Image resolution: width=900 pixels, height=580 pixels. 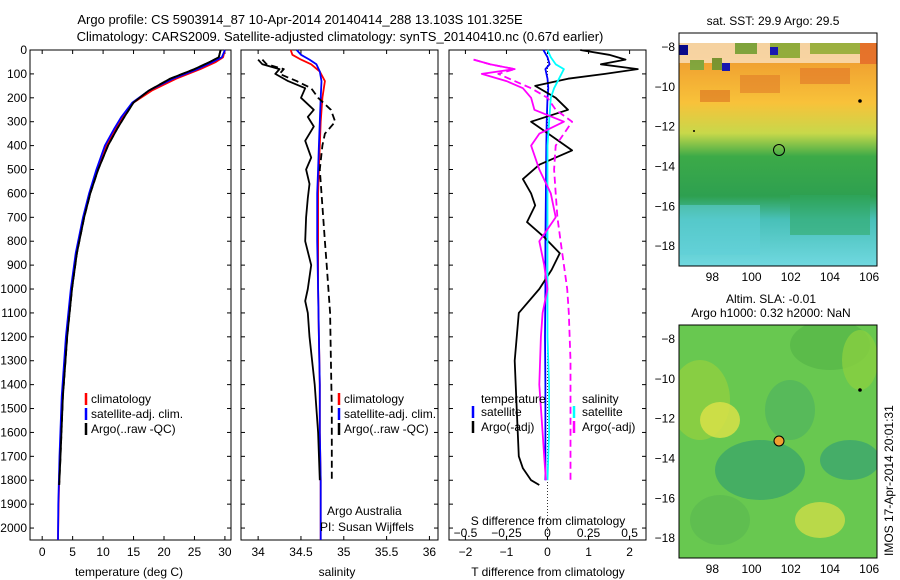 I want to click on legend-label-s-argo: Argo(-adj), so click(x=608, y=427).